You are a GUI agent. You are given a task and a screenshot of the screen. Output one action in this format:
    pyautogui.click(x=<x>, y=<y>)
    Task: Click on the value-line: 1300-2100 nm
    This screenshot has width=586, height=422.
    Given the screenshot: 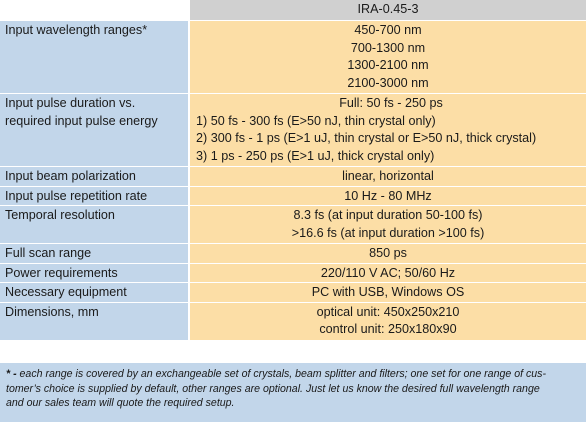 What is the action you would take?
    pyautogui.click(x=388, y=65)
    